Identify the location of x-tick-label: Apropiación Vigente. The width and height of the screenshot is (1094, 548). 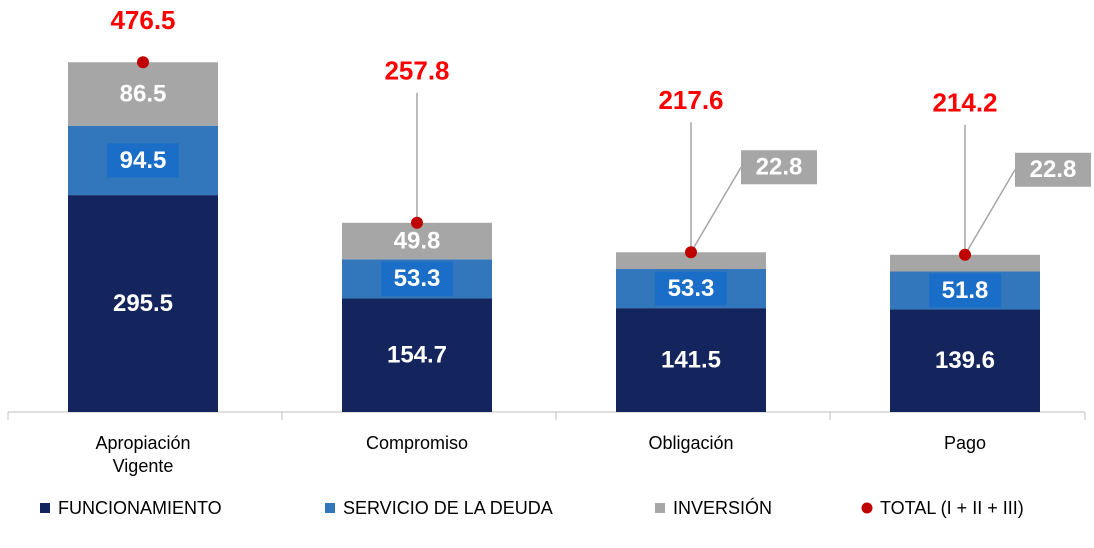
(143, 454).